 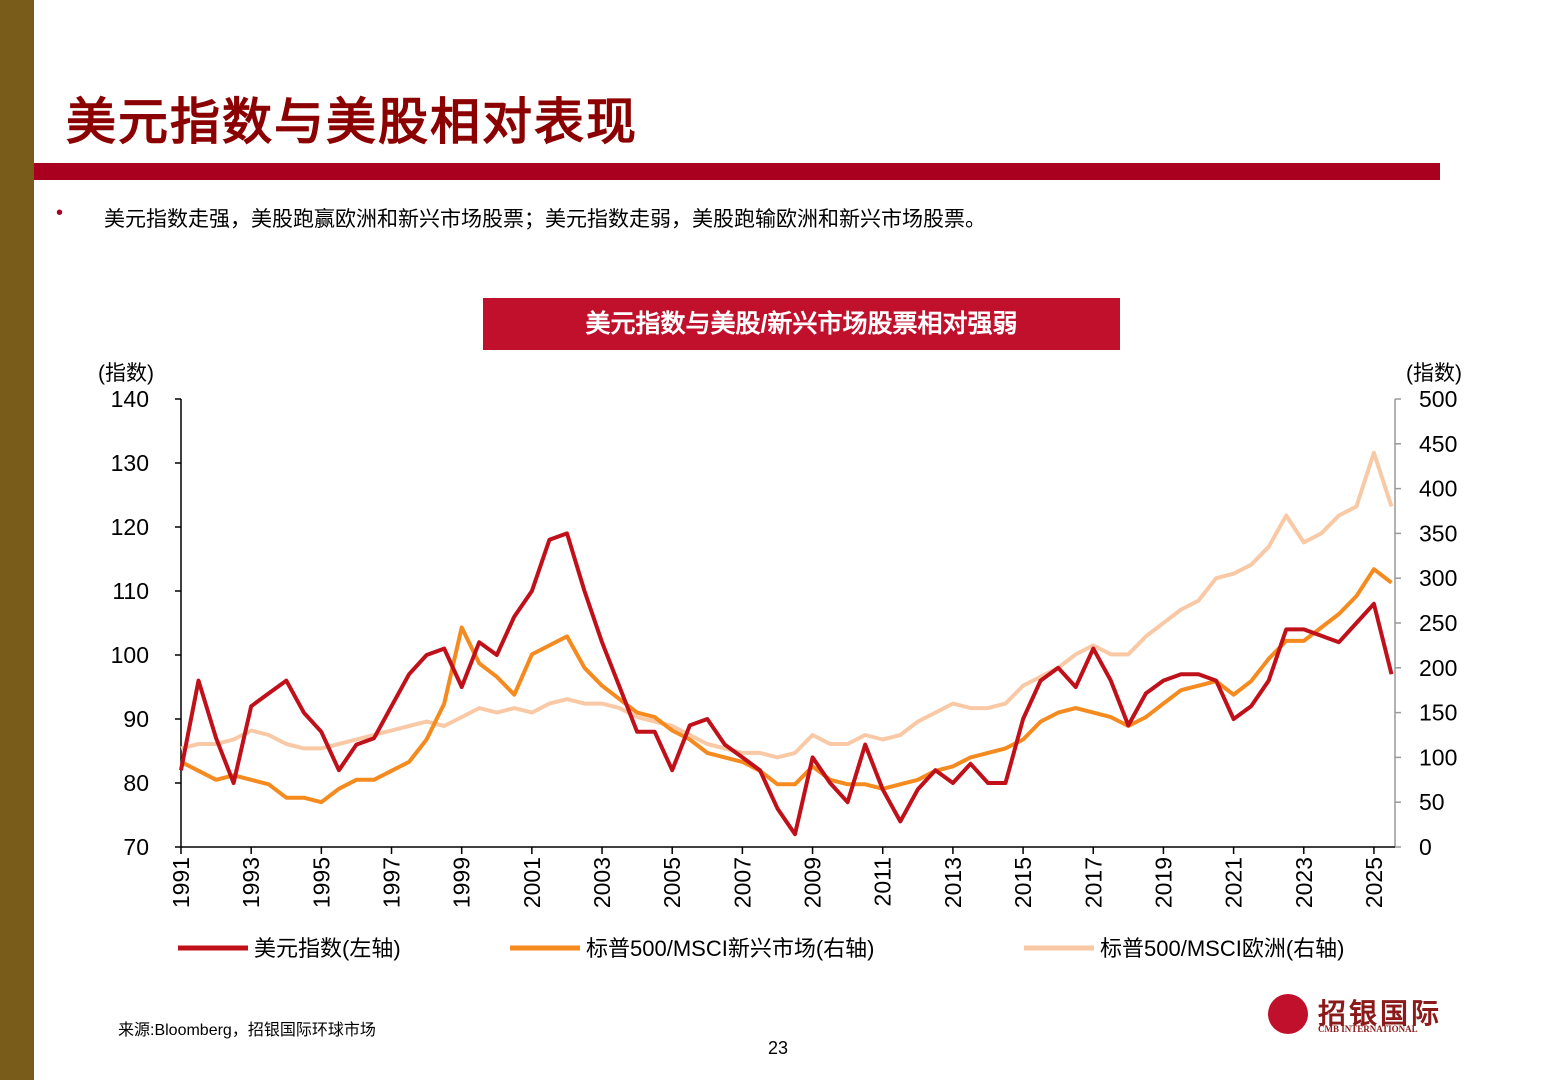 I want to click on y2-tick-label: 100, so click(x=1438, y=757).